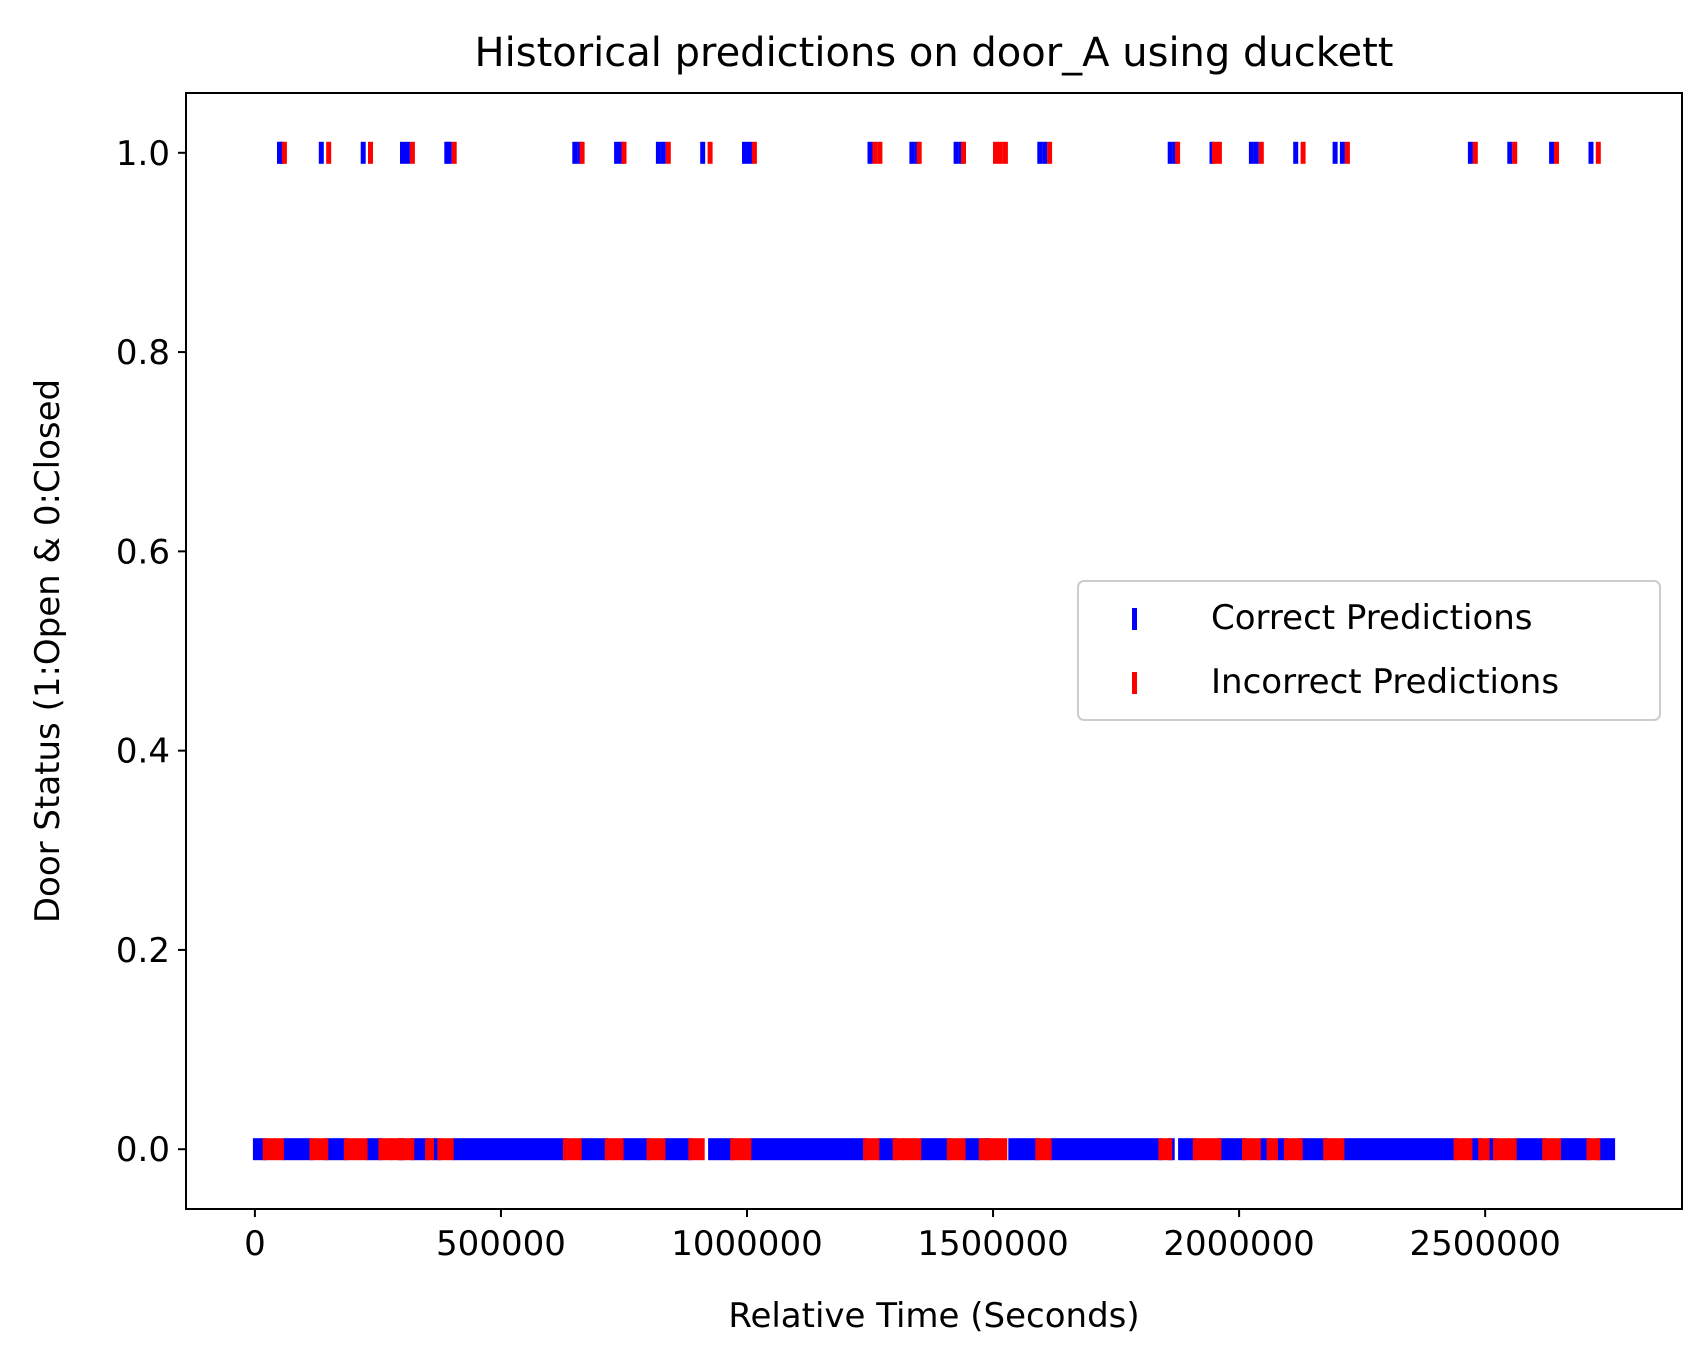 This screenshot has width=1705, height=1365. Describe the element at coordinates (1484, 1244) in the screenshot. I see `x-tick-label: 2500000` at that location.